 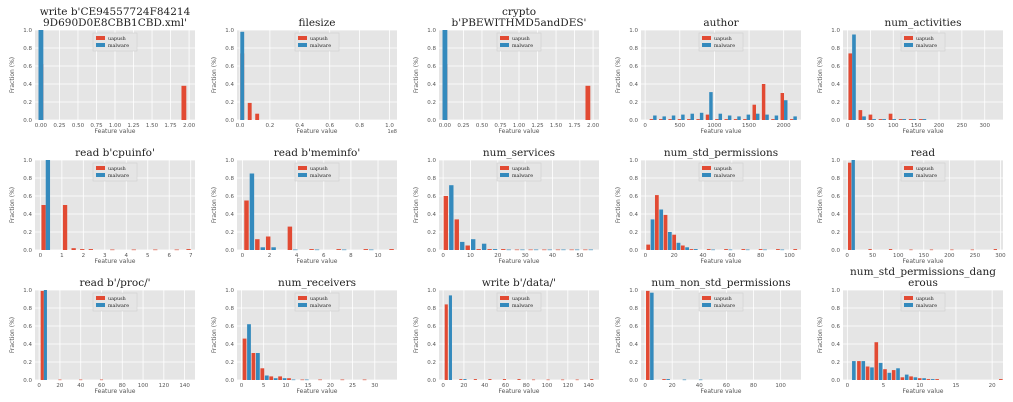 I want to click on x-tick-label: 0.00, so click(x=41, y=126).